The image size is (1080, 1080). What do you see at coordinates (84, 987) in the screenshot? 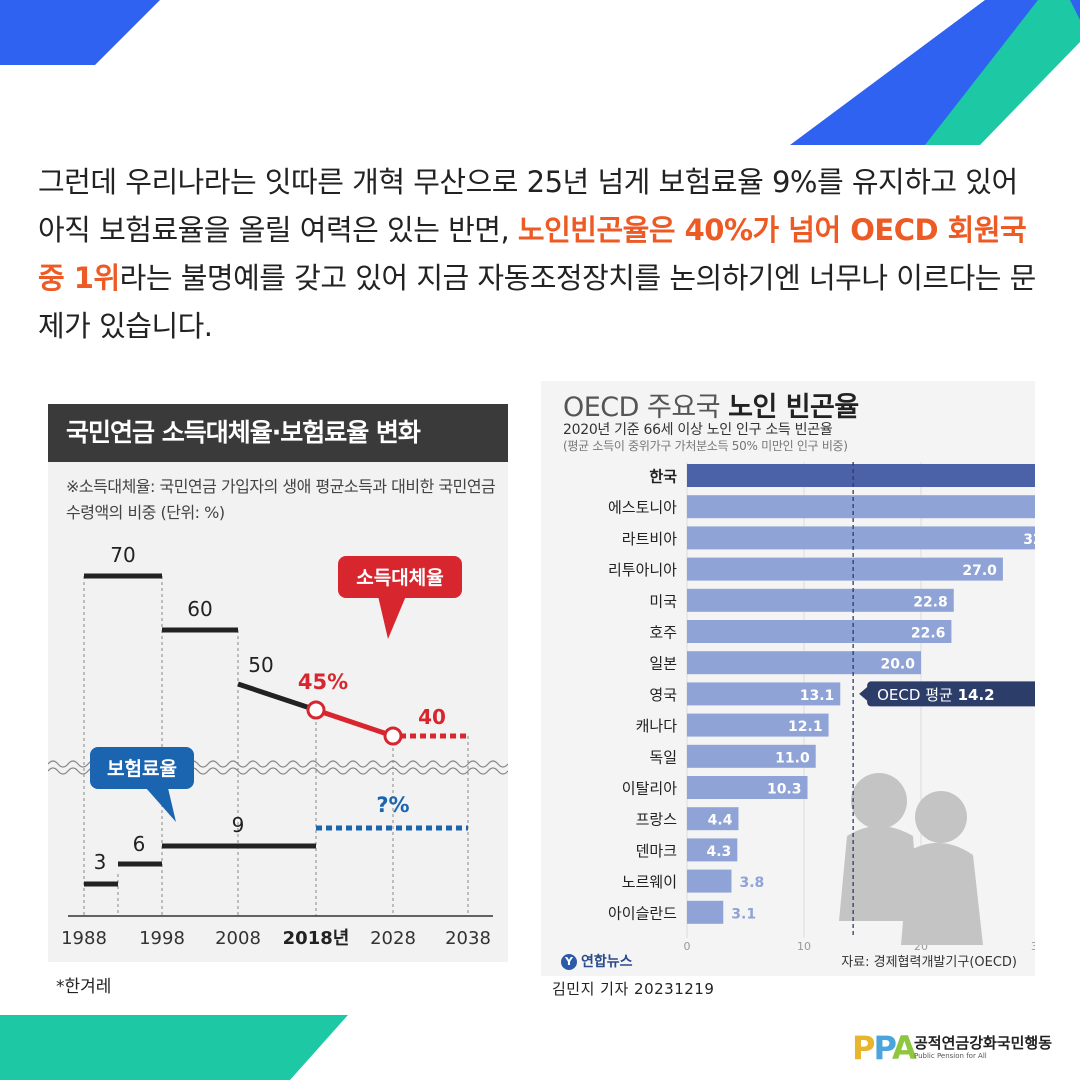
I see `left-chart-source: *한겨레` at bounding box center [84, 987].